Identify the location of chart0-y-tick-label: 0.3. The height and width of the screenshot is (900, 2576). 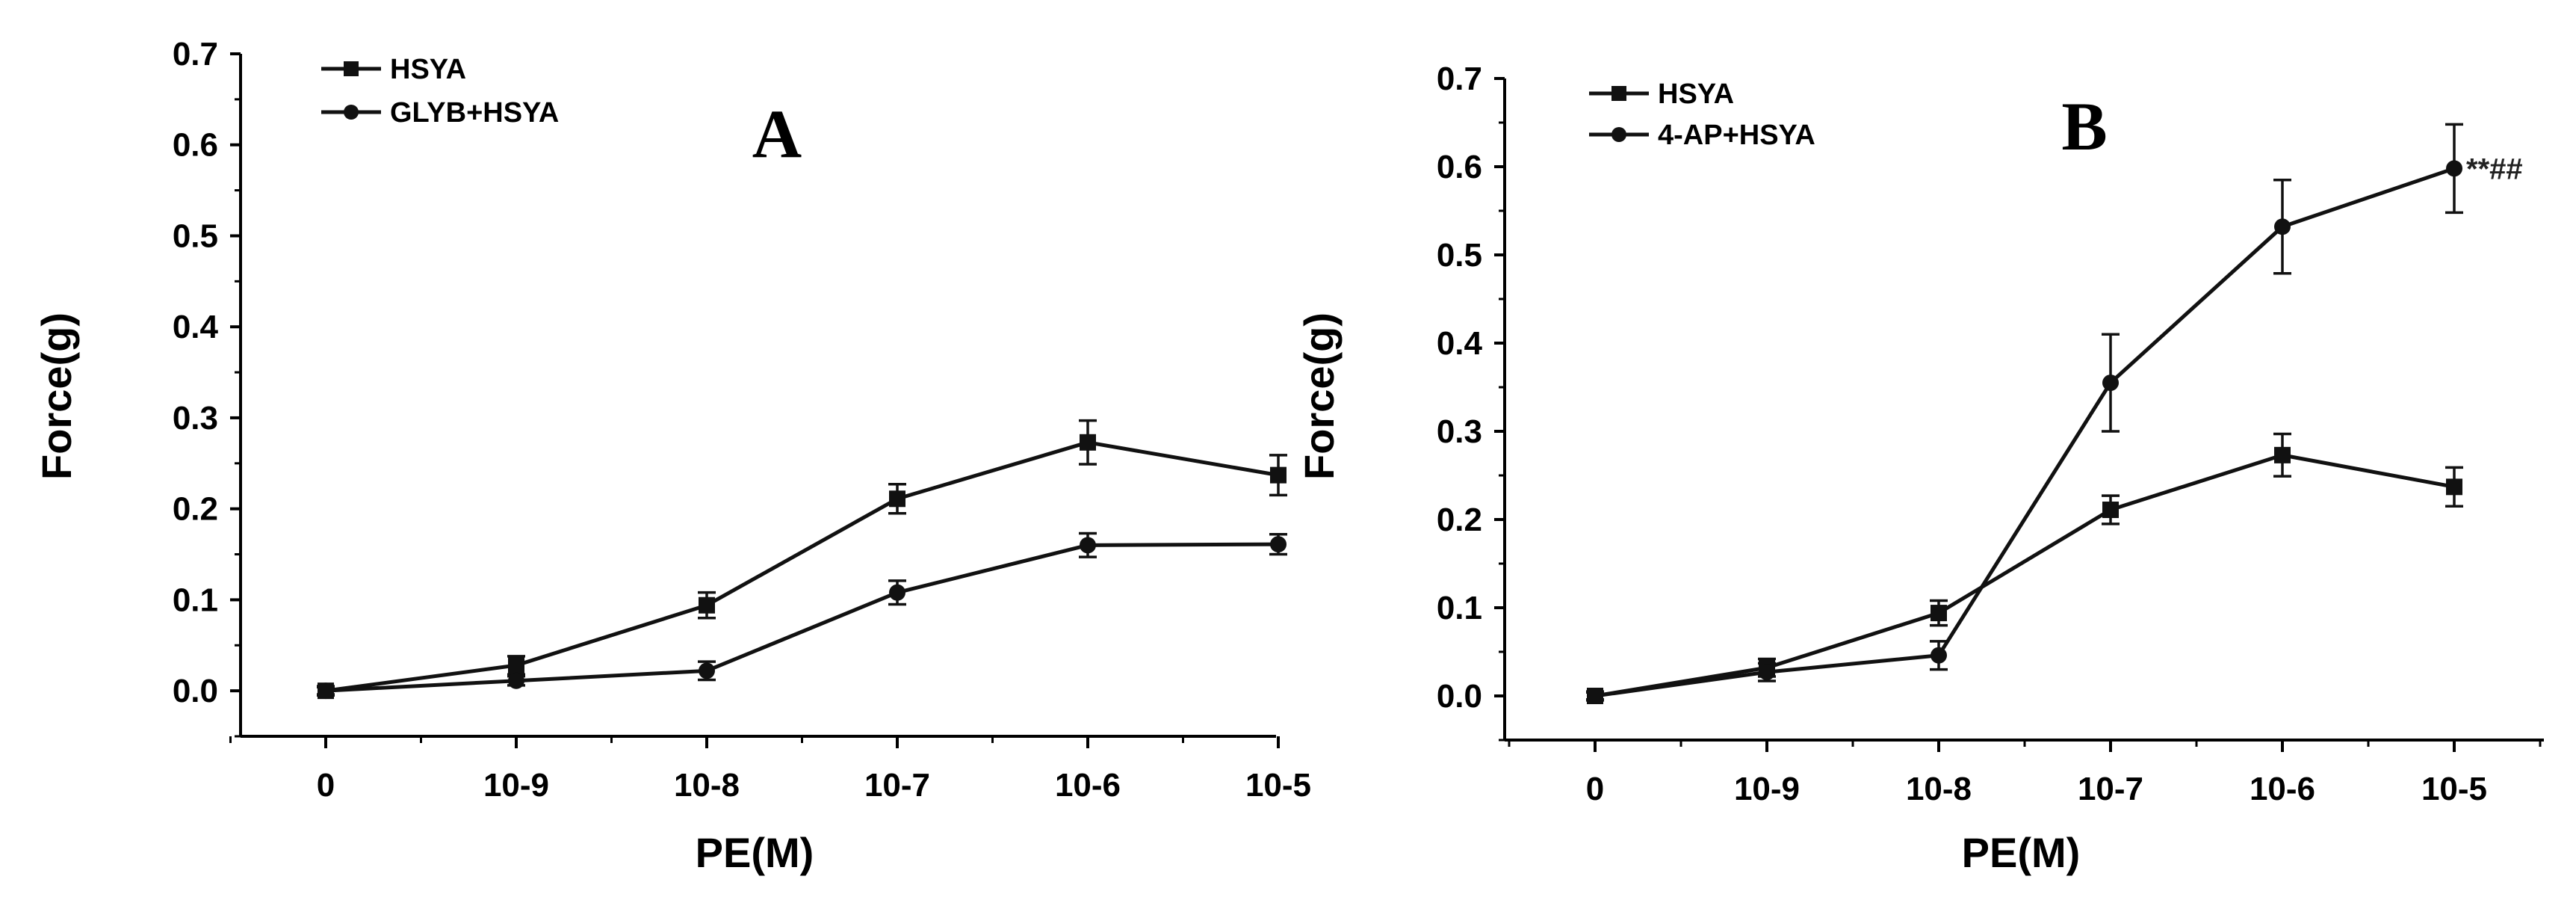
(195, 418).